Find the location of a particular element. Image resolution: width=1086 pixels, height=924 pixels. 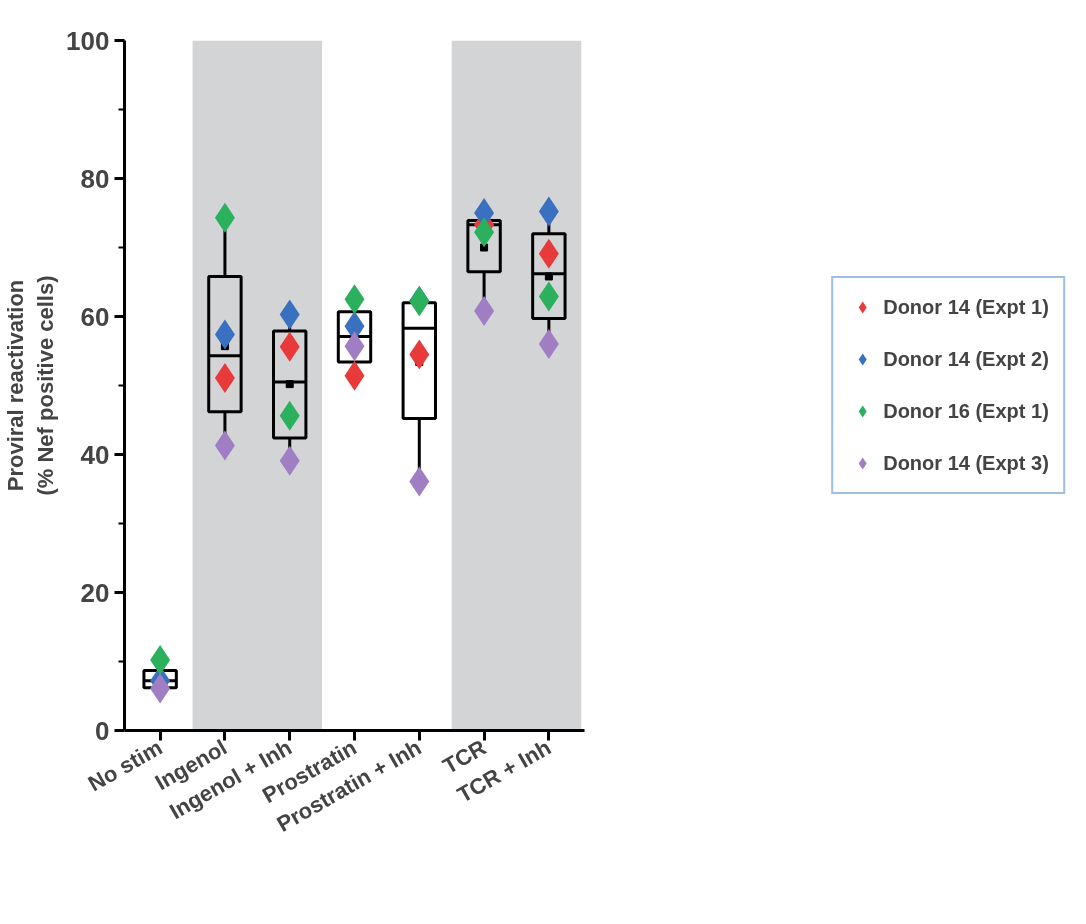

y-tick-label: 80 is located at coordinates (95, 178).